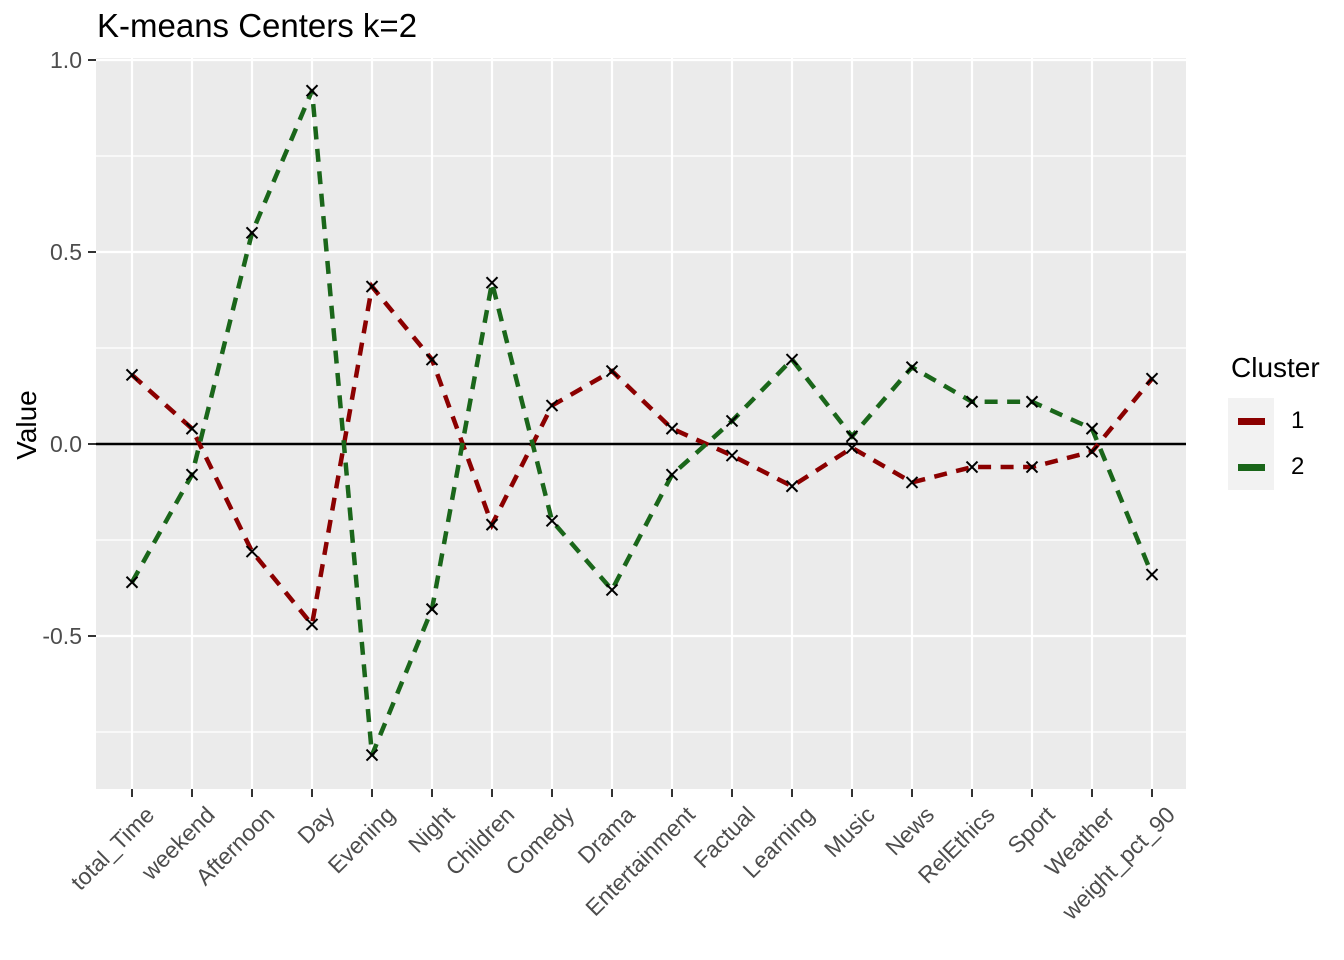 This screenshot has height=960, width=1344. Describe the element at coordinates (257, 25) in the screenshot. I see `chart-title: K-means Centers k=2` at that location.